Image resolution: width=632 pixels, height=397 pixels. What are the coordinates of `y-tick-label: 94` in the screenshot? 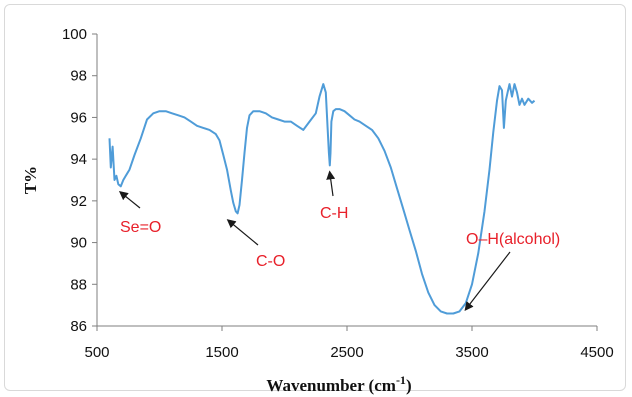 It's located at (78, 159).